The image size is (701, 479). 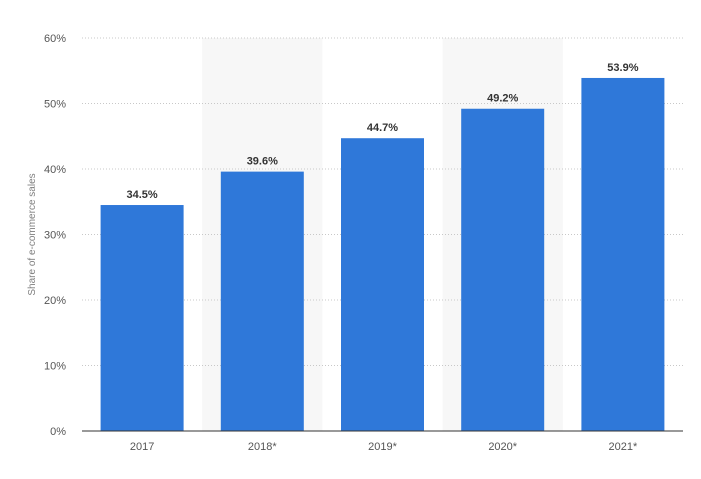 I want to click on y-tick-label: 20%, so click(x=55, y=301).